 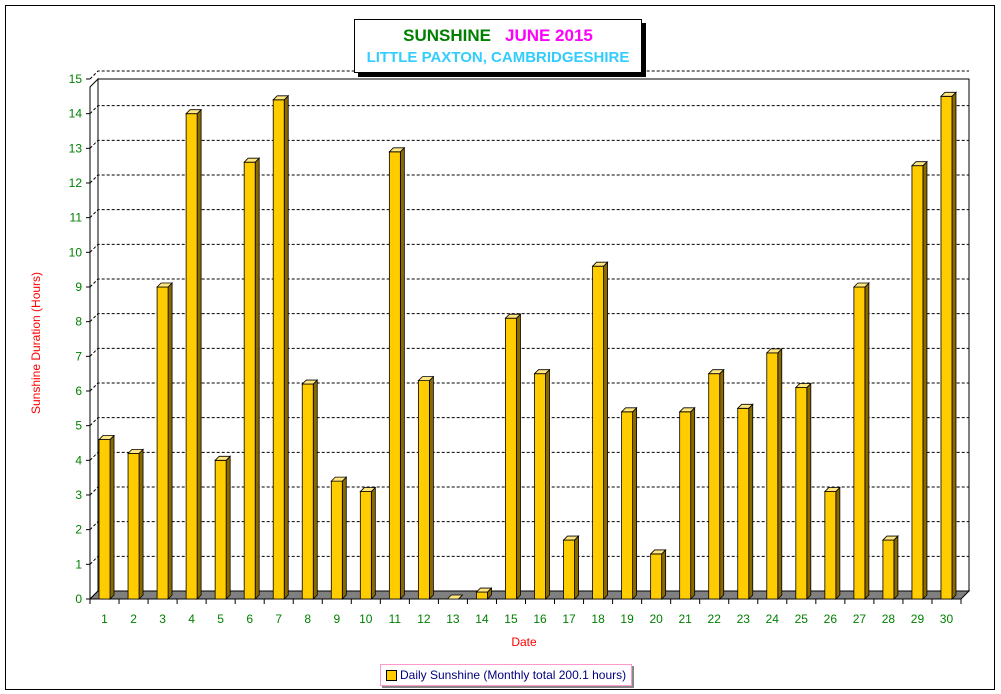 What do you see at coordinates (76, 79) in the screenshot?
I see `y-tick-label: 15` at bounding box center [76, 79].